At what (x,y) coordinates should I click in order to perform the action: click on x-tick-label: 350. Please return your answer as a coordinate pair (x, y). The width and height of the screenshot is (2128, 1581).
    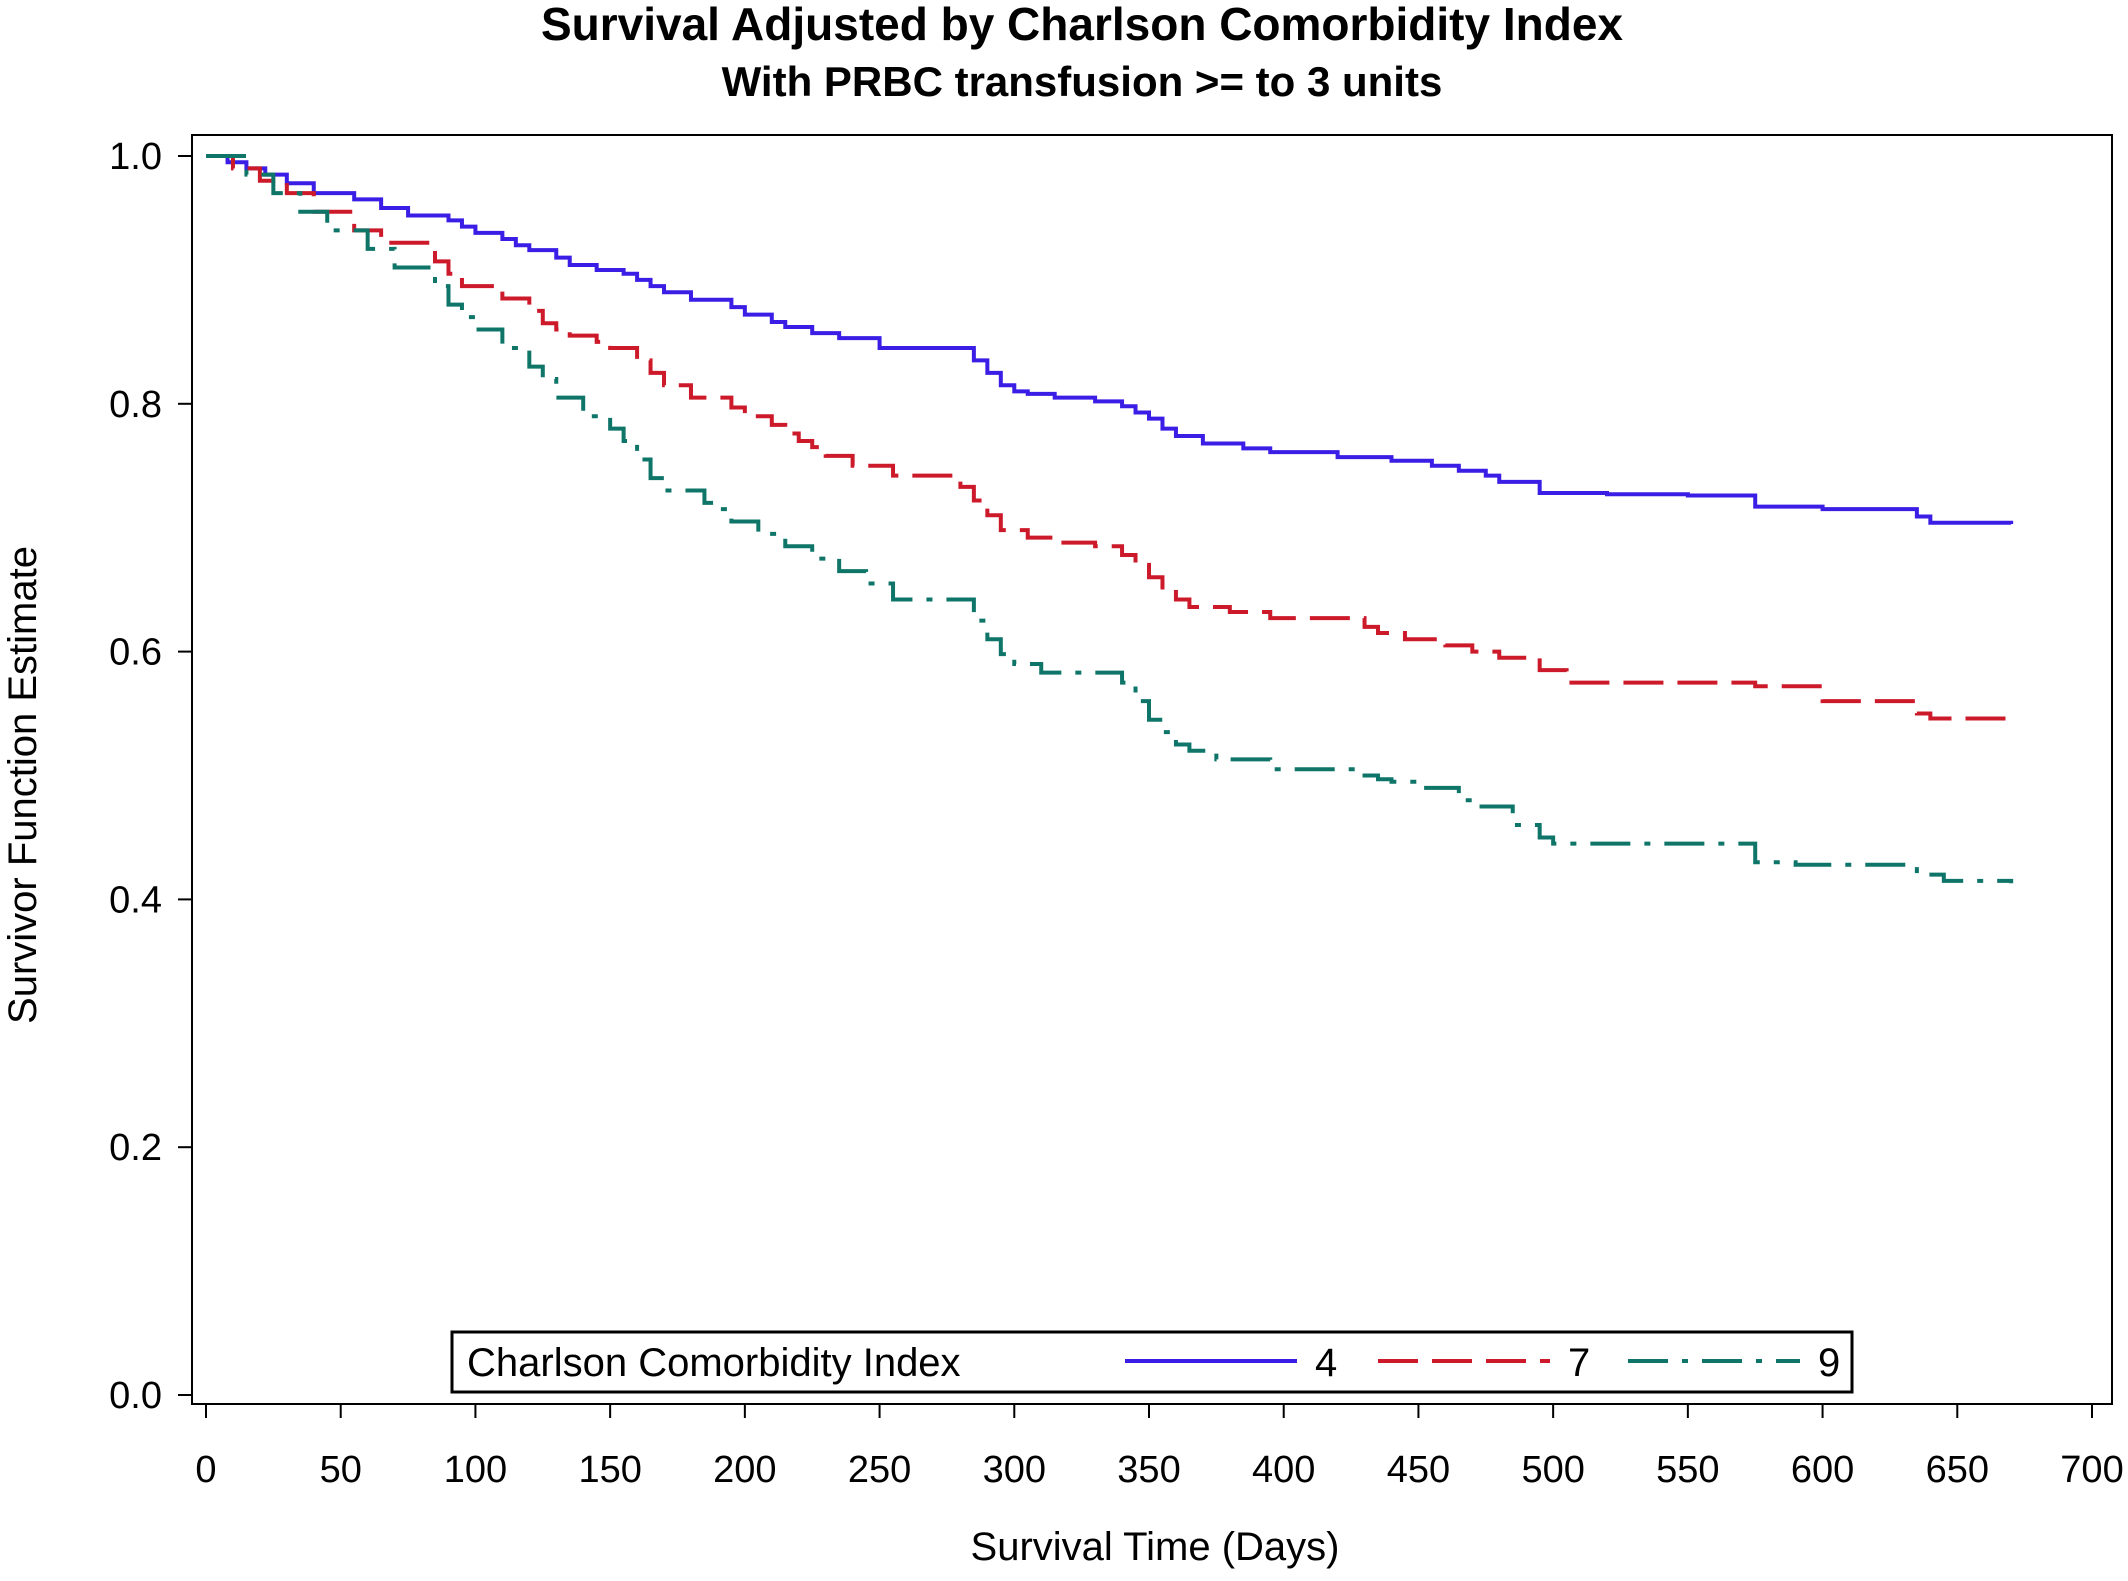
    Looking at the image, I should click on (1148, 1470).